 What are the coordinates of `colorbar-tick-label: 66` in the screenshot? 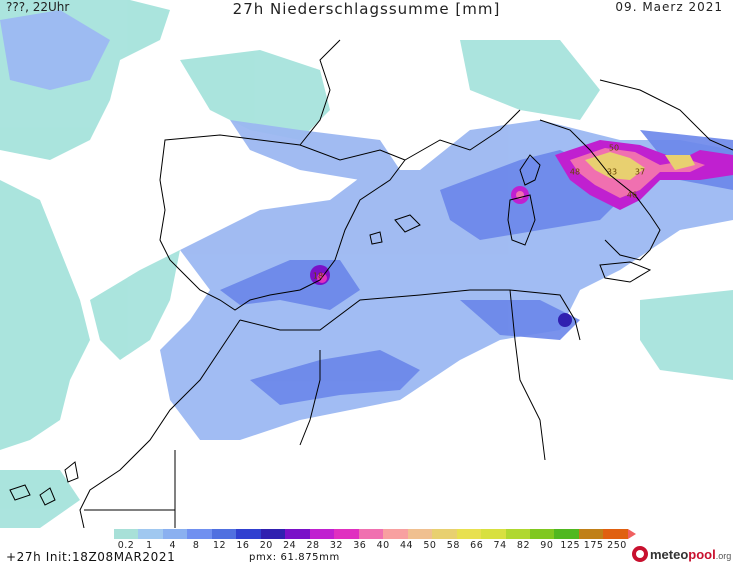 It's located at (477, 545).